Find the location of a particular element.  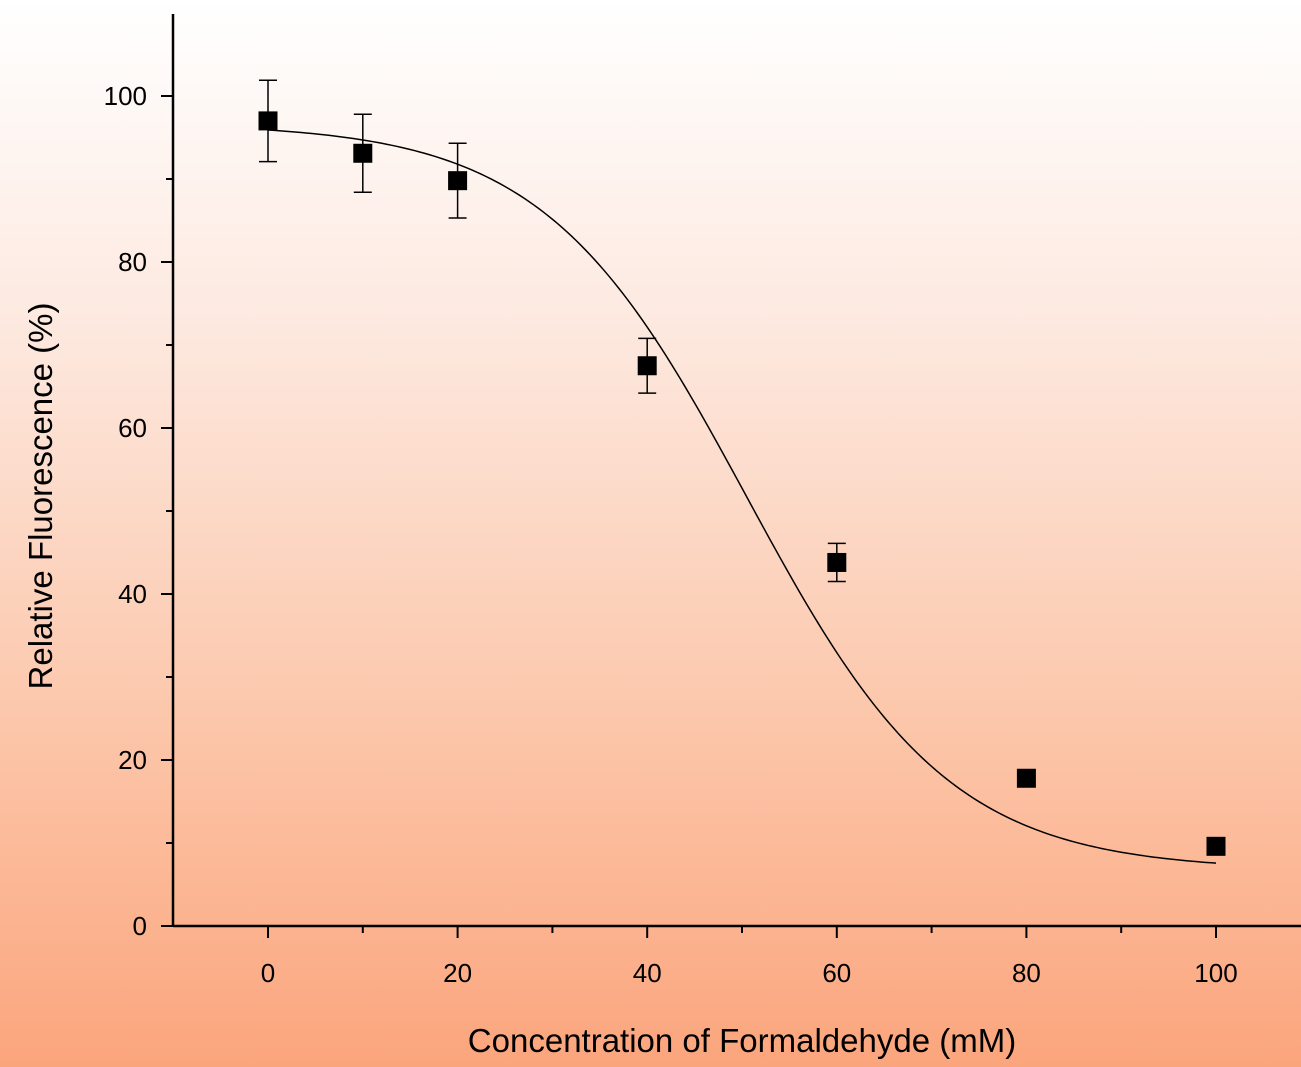

y-tick-label: 60 is located at coordinates (132, 428).